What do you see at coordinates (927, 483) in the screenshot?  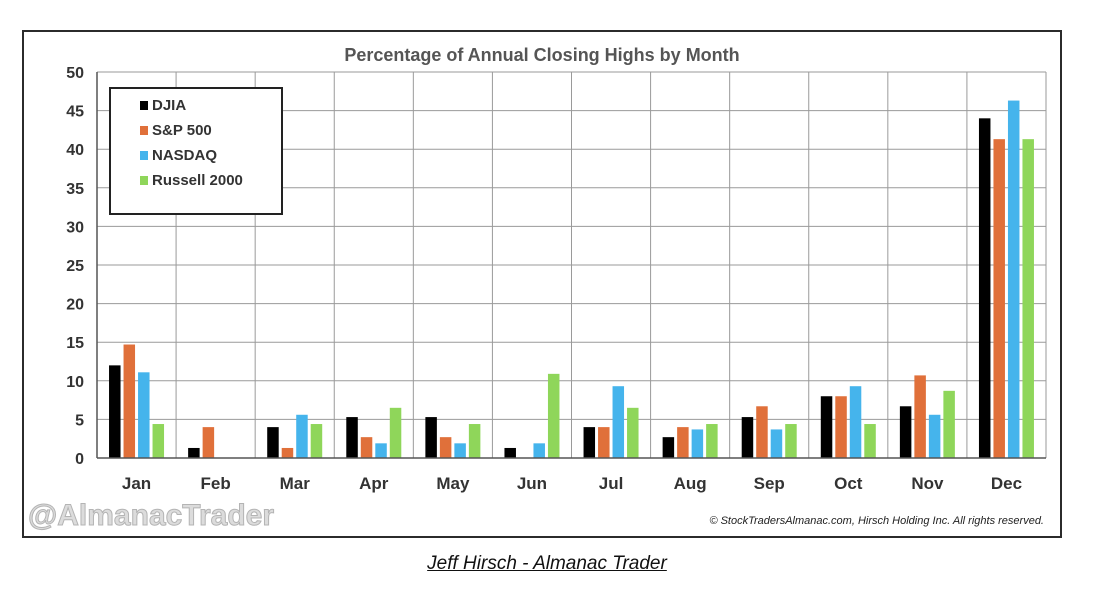 I see `x-tick-label: Nov` at bounding box center [927, 483].